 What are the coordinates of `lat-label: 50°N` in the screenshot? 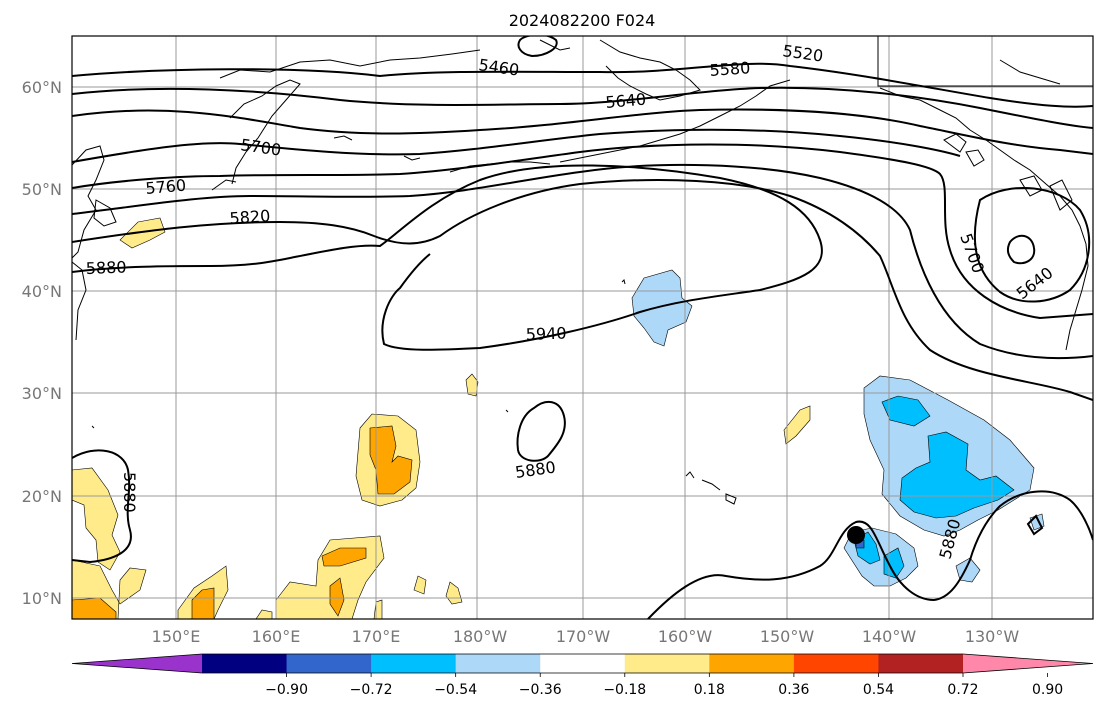 It's located at (42, 189).